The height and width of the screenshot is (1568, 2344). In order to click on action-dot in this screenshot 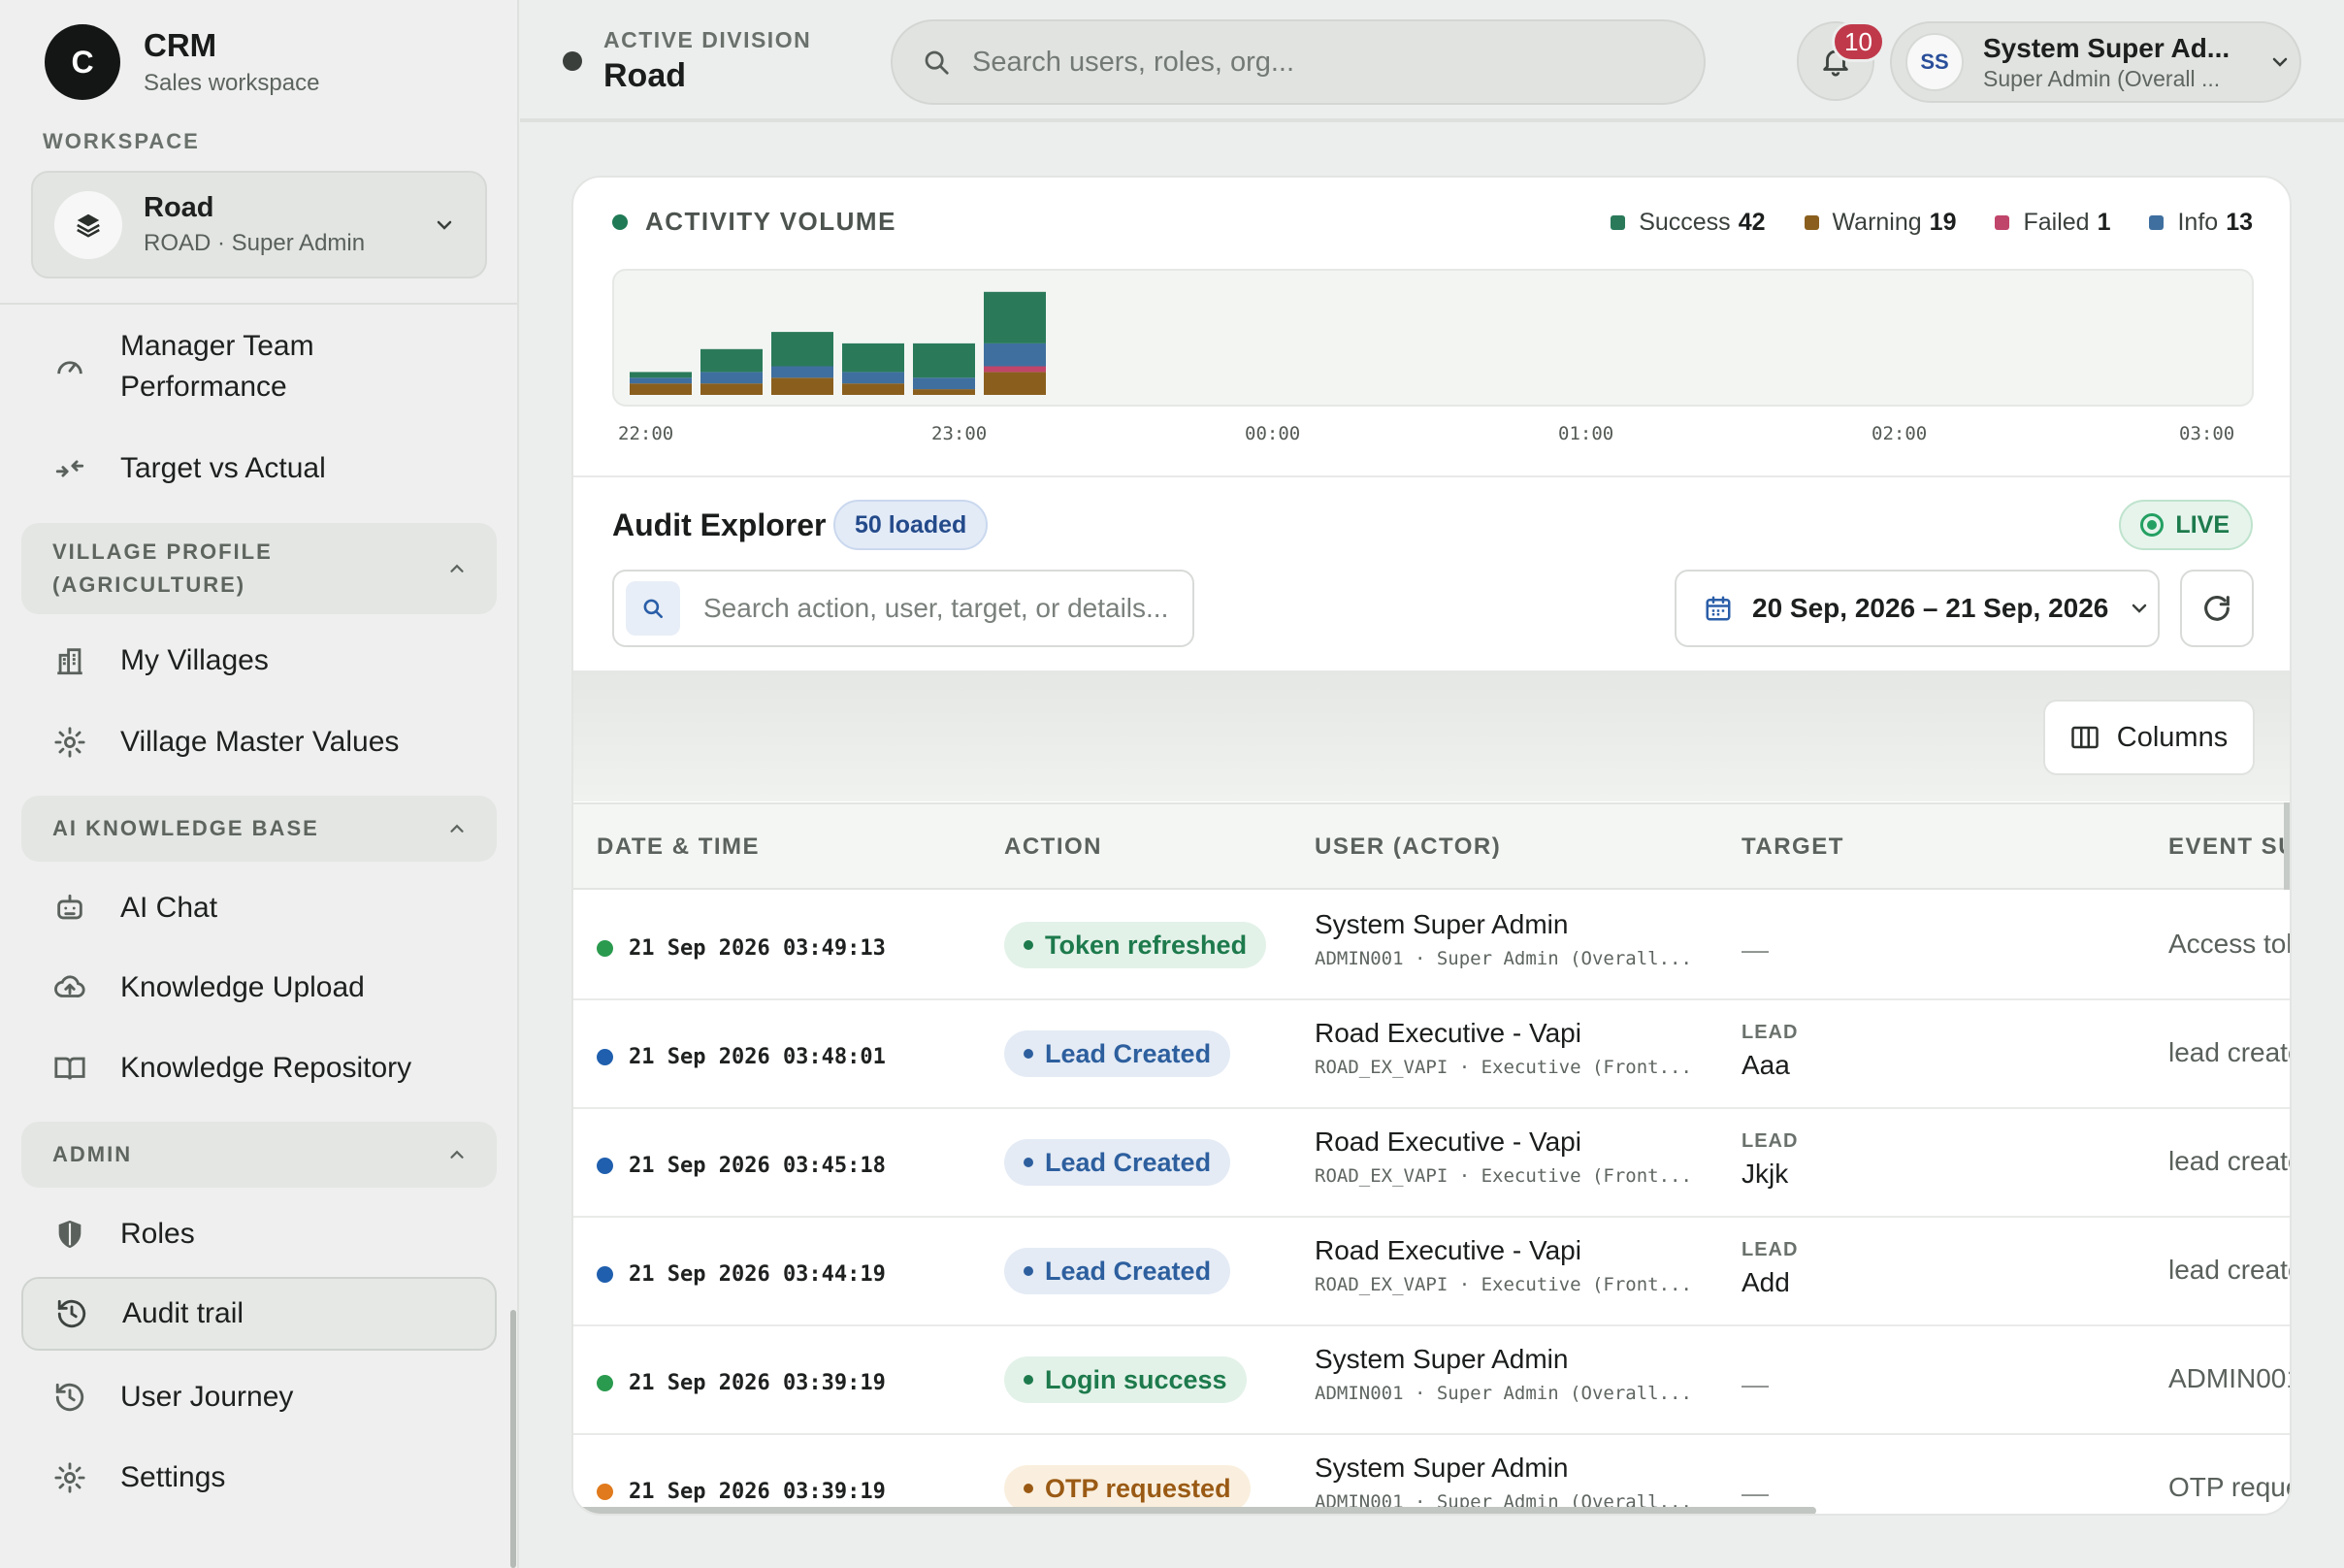, I will do `click(1028, 1054)`.